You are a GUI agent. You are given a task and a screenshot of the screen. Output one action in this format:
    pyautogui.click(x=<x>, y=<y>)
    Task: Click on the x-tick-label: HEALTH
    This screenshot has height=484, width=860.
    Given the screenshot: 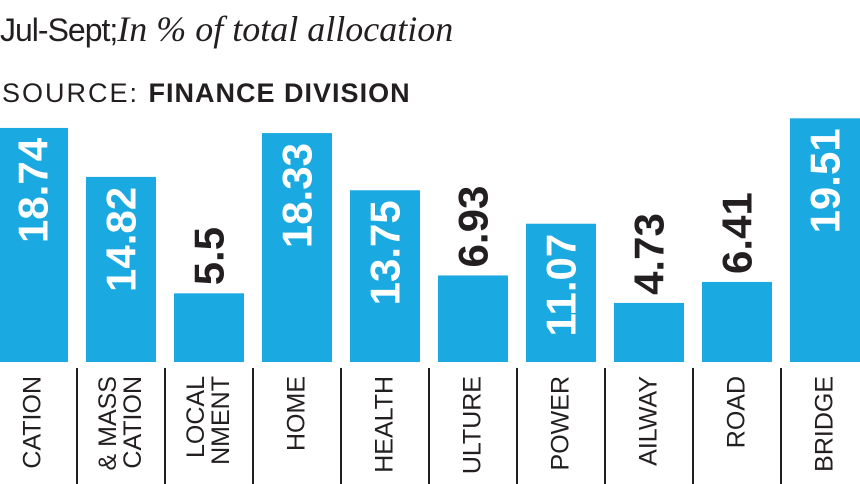 What is the action you would take?
    pyautogui.click(x=384, y=424)
    